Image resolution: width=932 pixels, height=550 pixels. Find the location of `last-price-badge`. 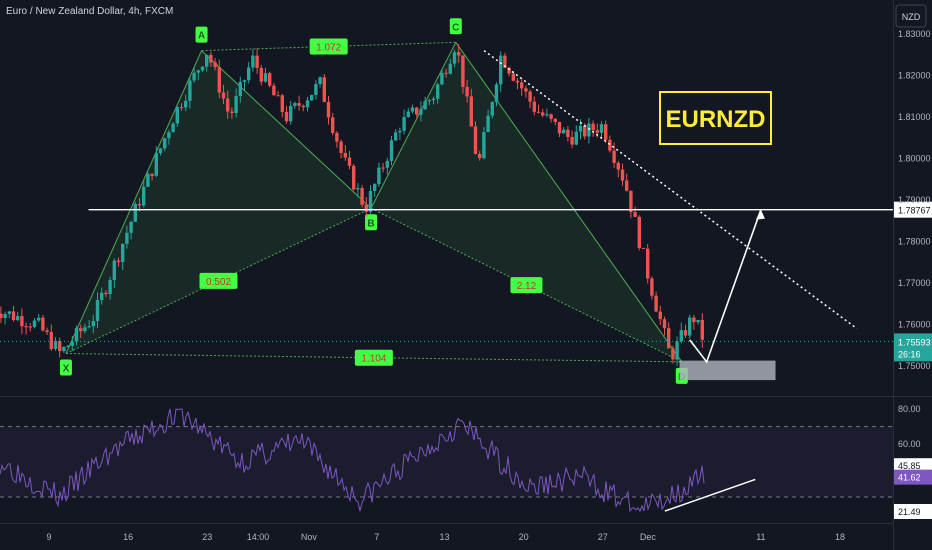

last-price-badge is located at coordinates (913, 347).